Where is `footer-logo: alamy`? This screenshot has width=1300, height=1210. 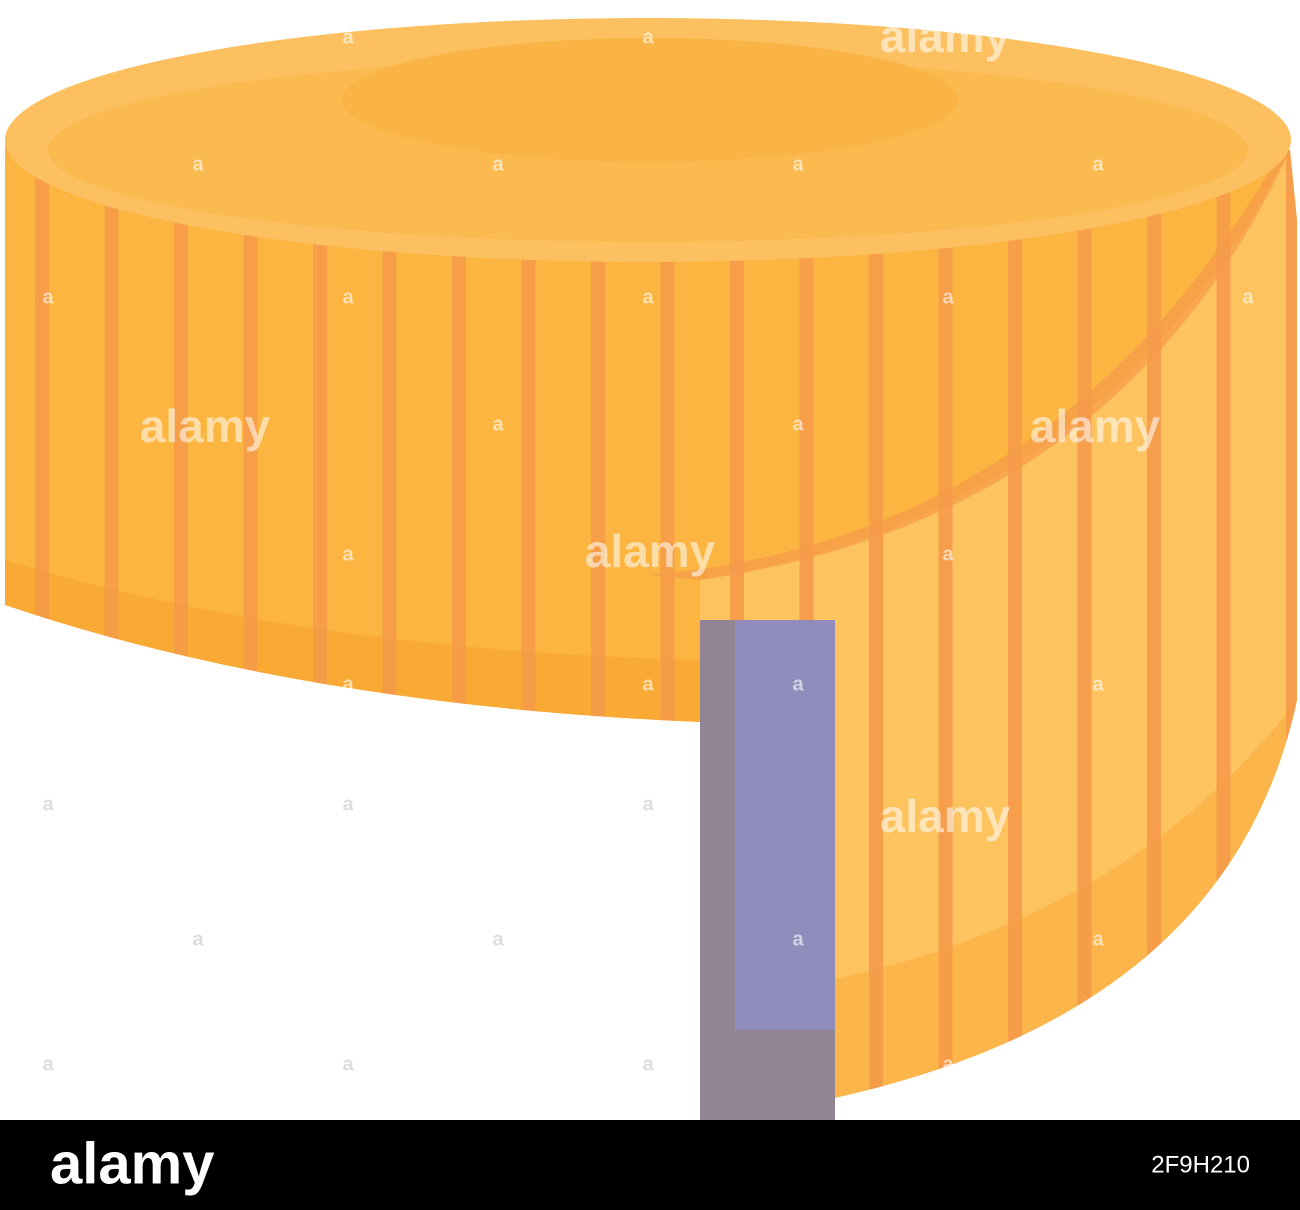 footer-logo: alamy is located at coordinates (132, 1163).